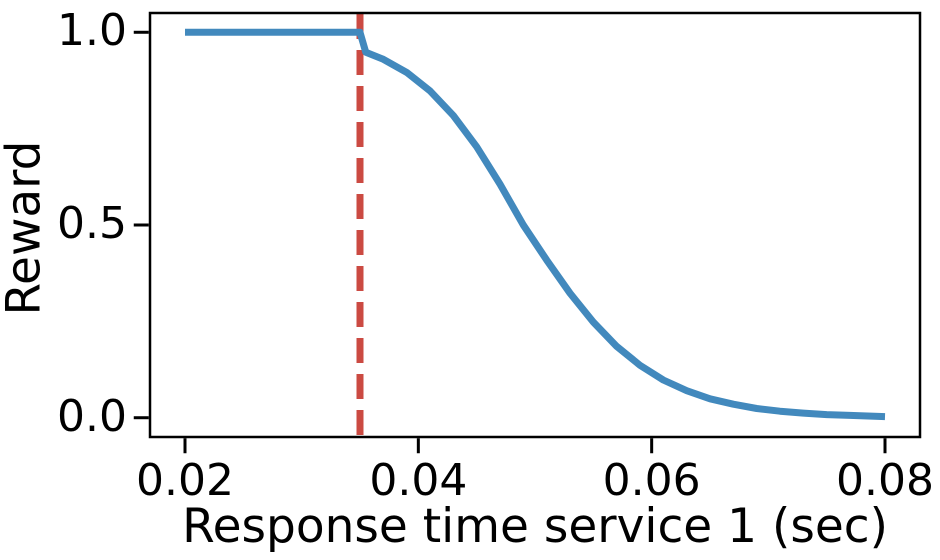 The width and height of the screenshot is (940, 560). What do you see at coordinates (535, 526) in the screenshot?
I see `x-axis-label: Response time service 1 (sec)` at bounding box center [535, 526].